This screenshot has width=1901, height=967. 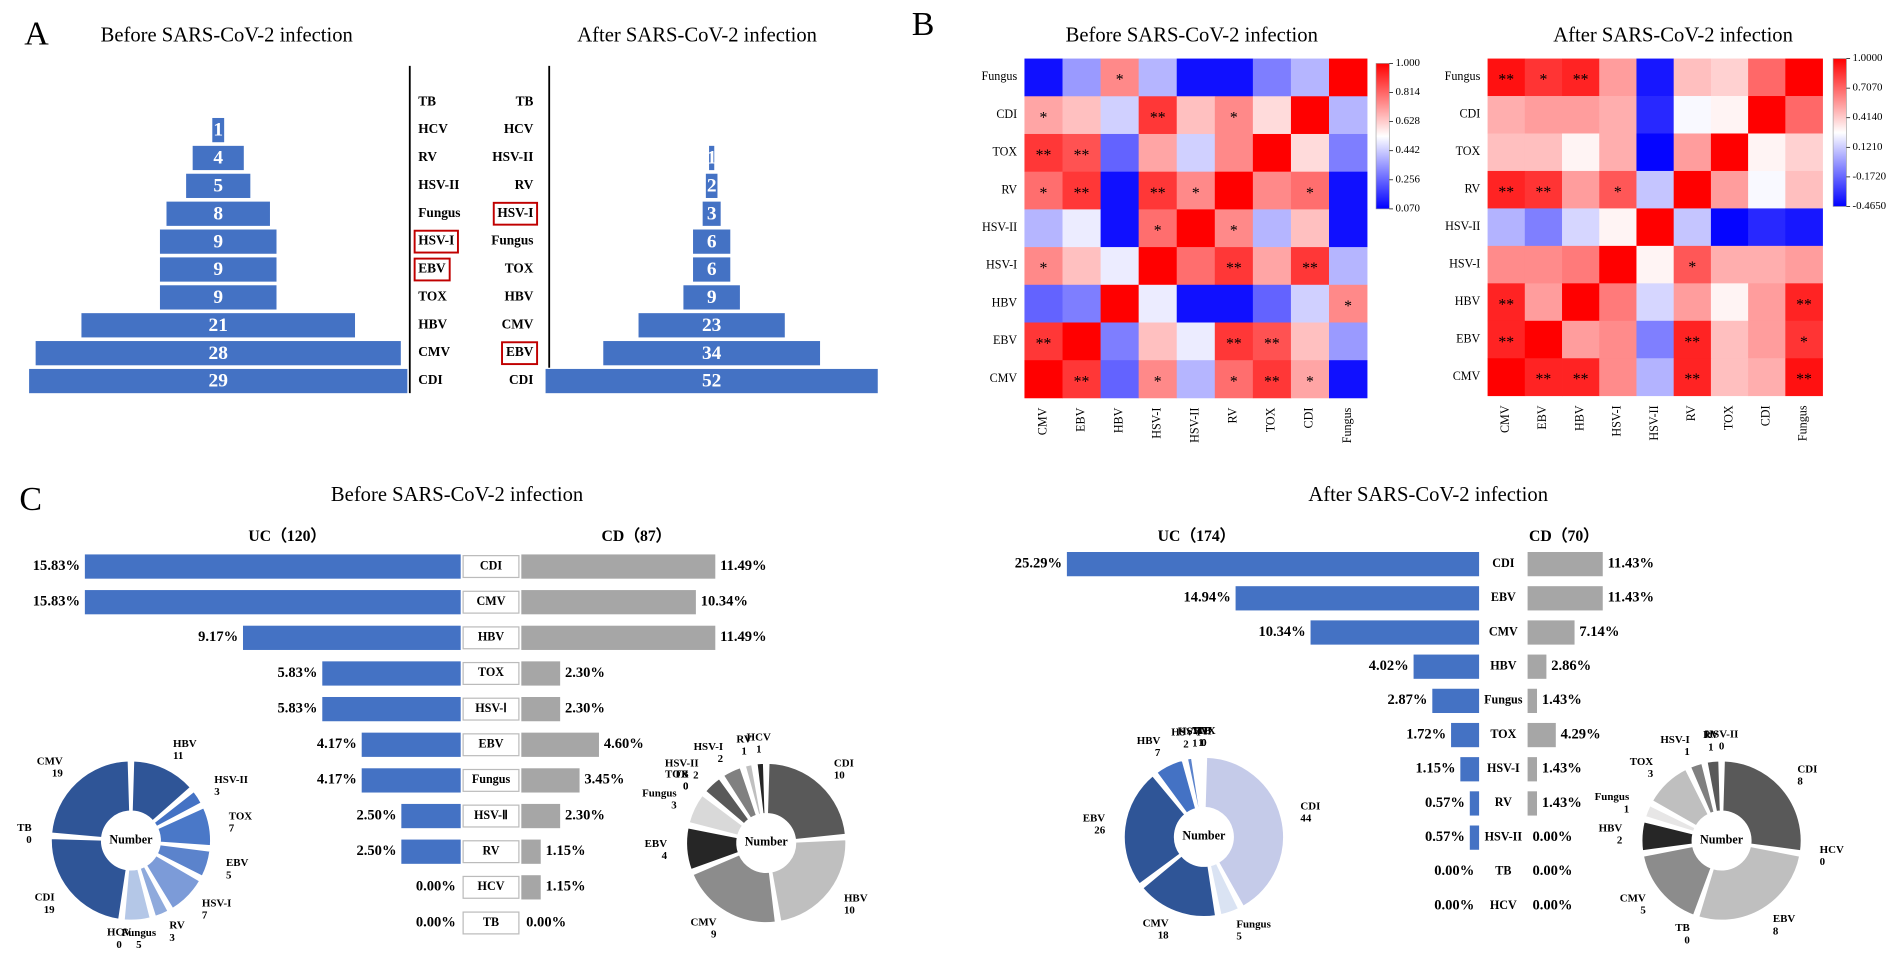 I want to click on center-label: Number, so click(x=131, y=839).